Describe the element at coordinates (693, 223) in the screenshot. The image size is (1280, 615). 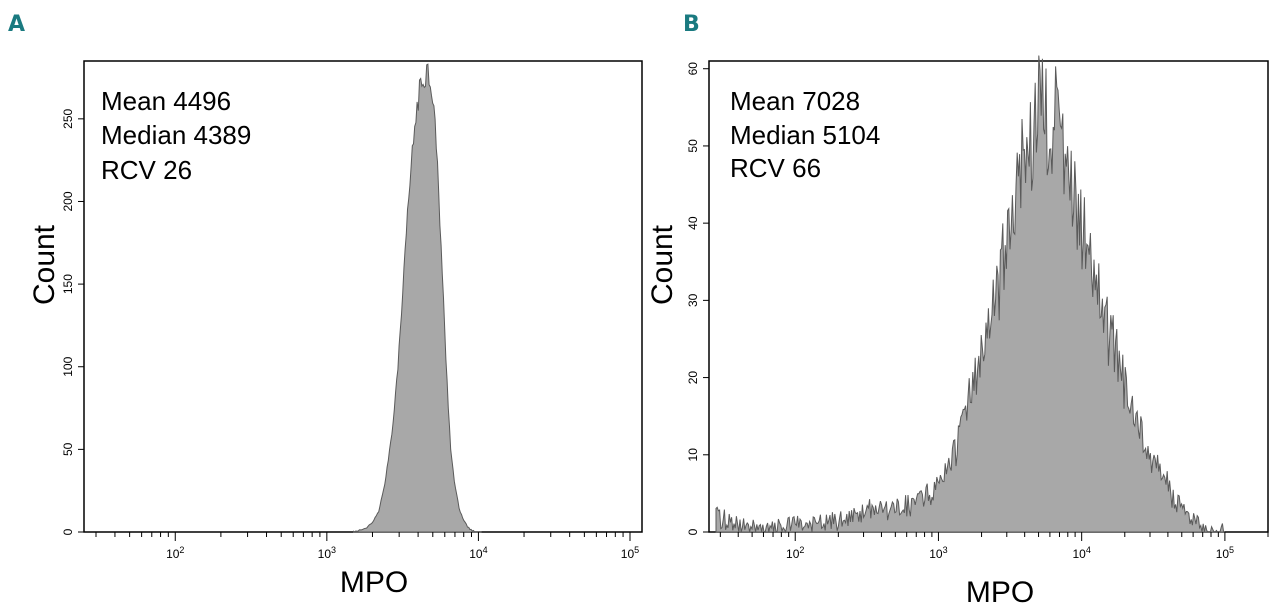
I see `y-tick-label: 40` at that location.